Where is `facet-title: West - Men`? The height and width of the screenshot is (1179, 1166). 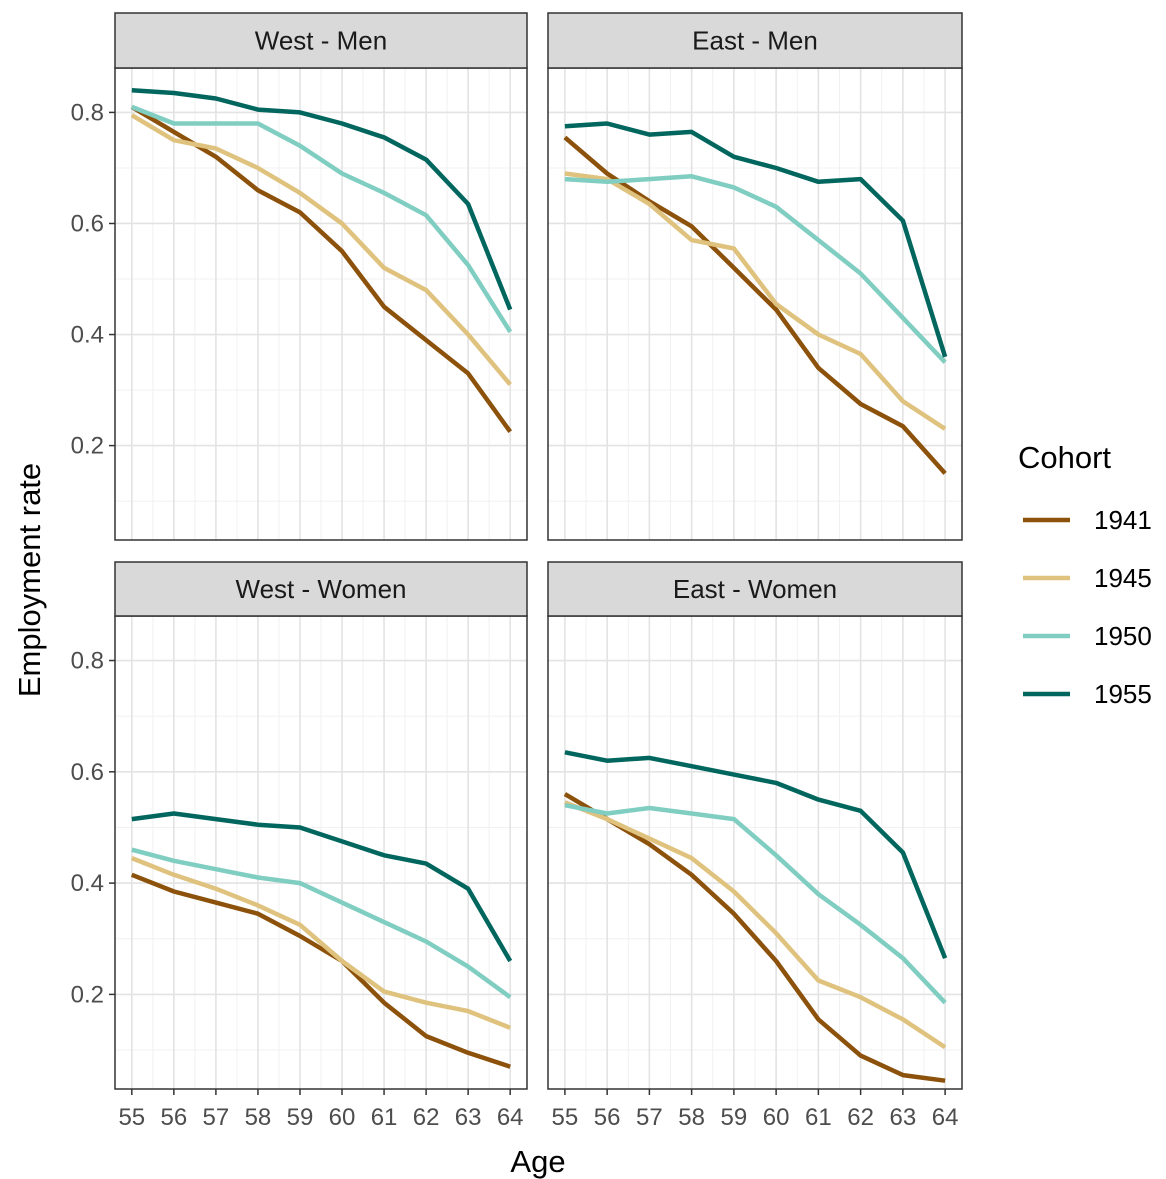 facet-title: West - Men is located at coordinates (321, 41).